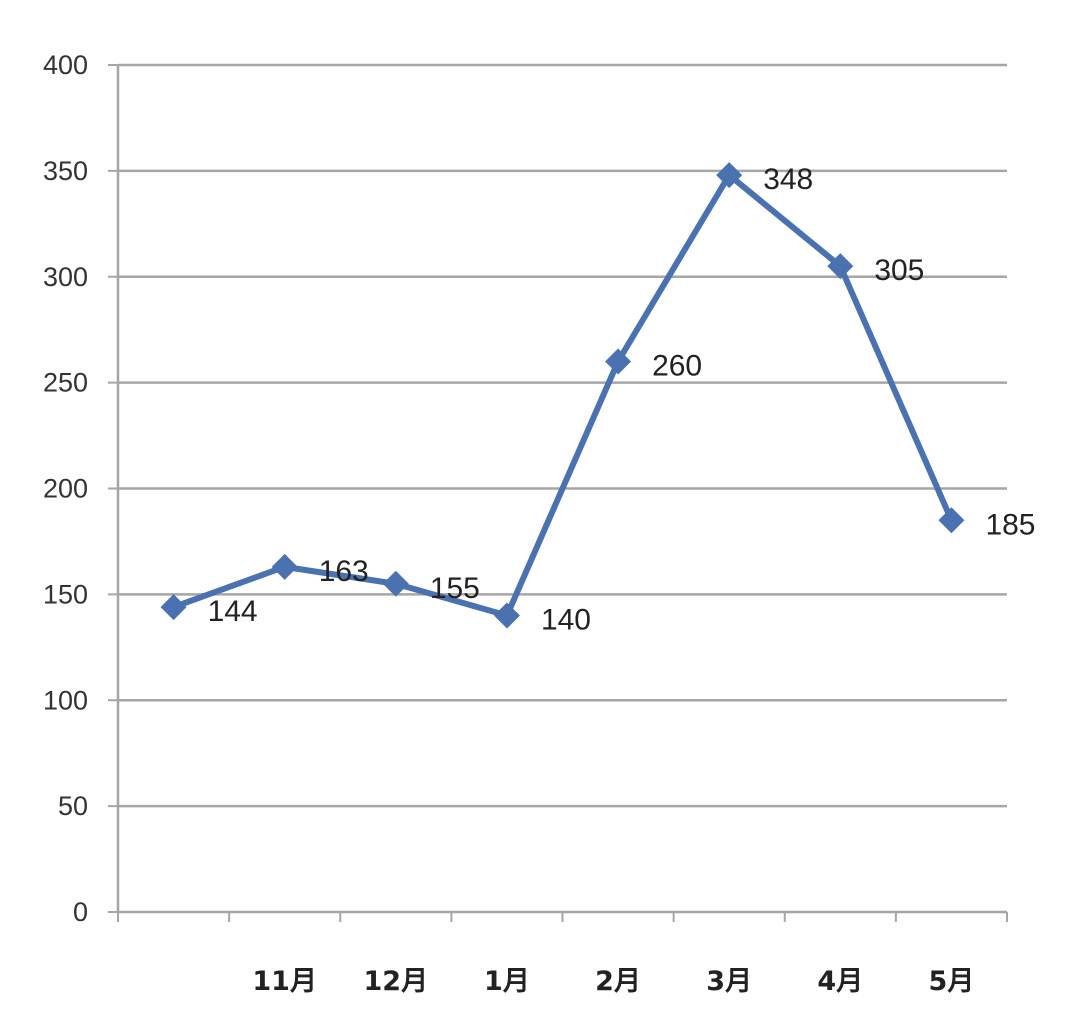  I want to click on y-tick-label: 350, so click(65, 171).